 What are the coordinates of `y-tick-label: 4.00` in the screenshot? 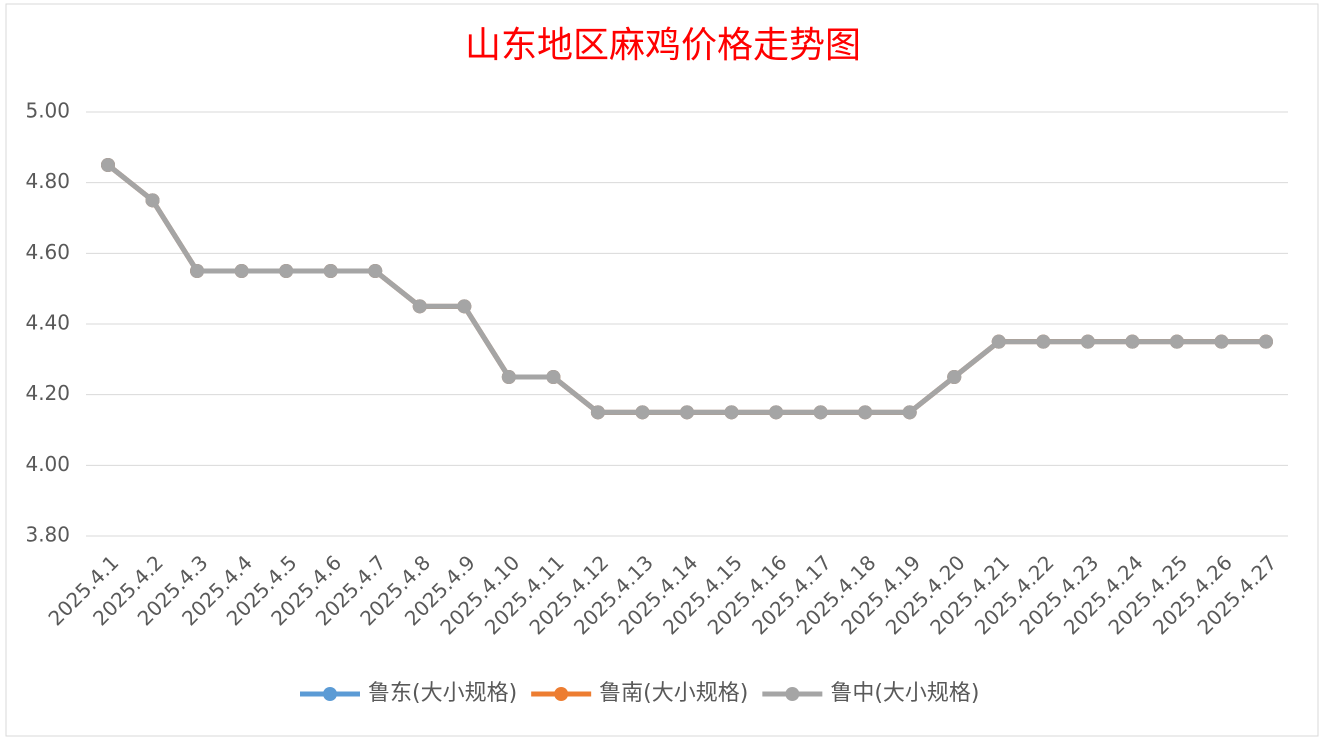 It's located at (47, 464).